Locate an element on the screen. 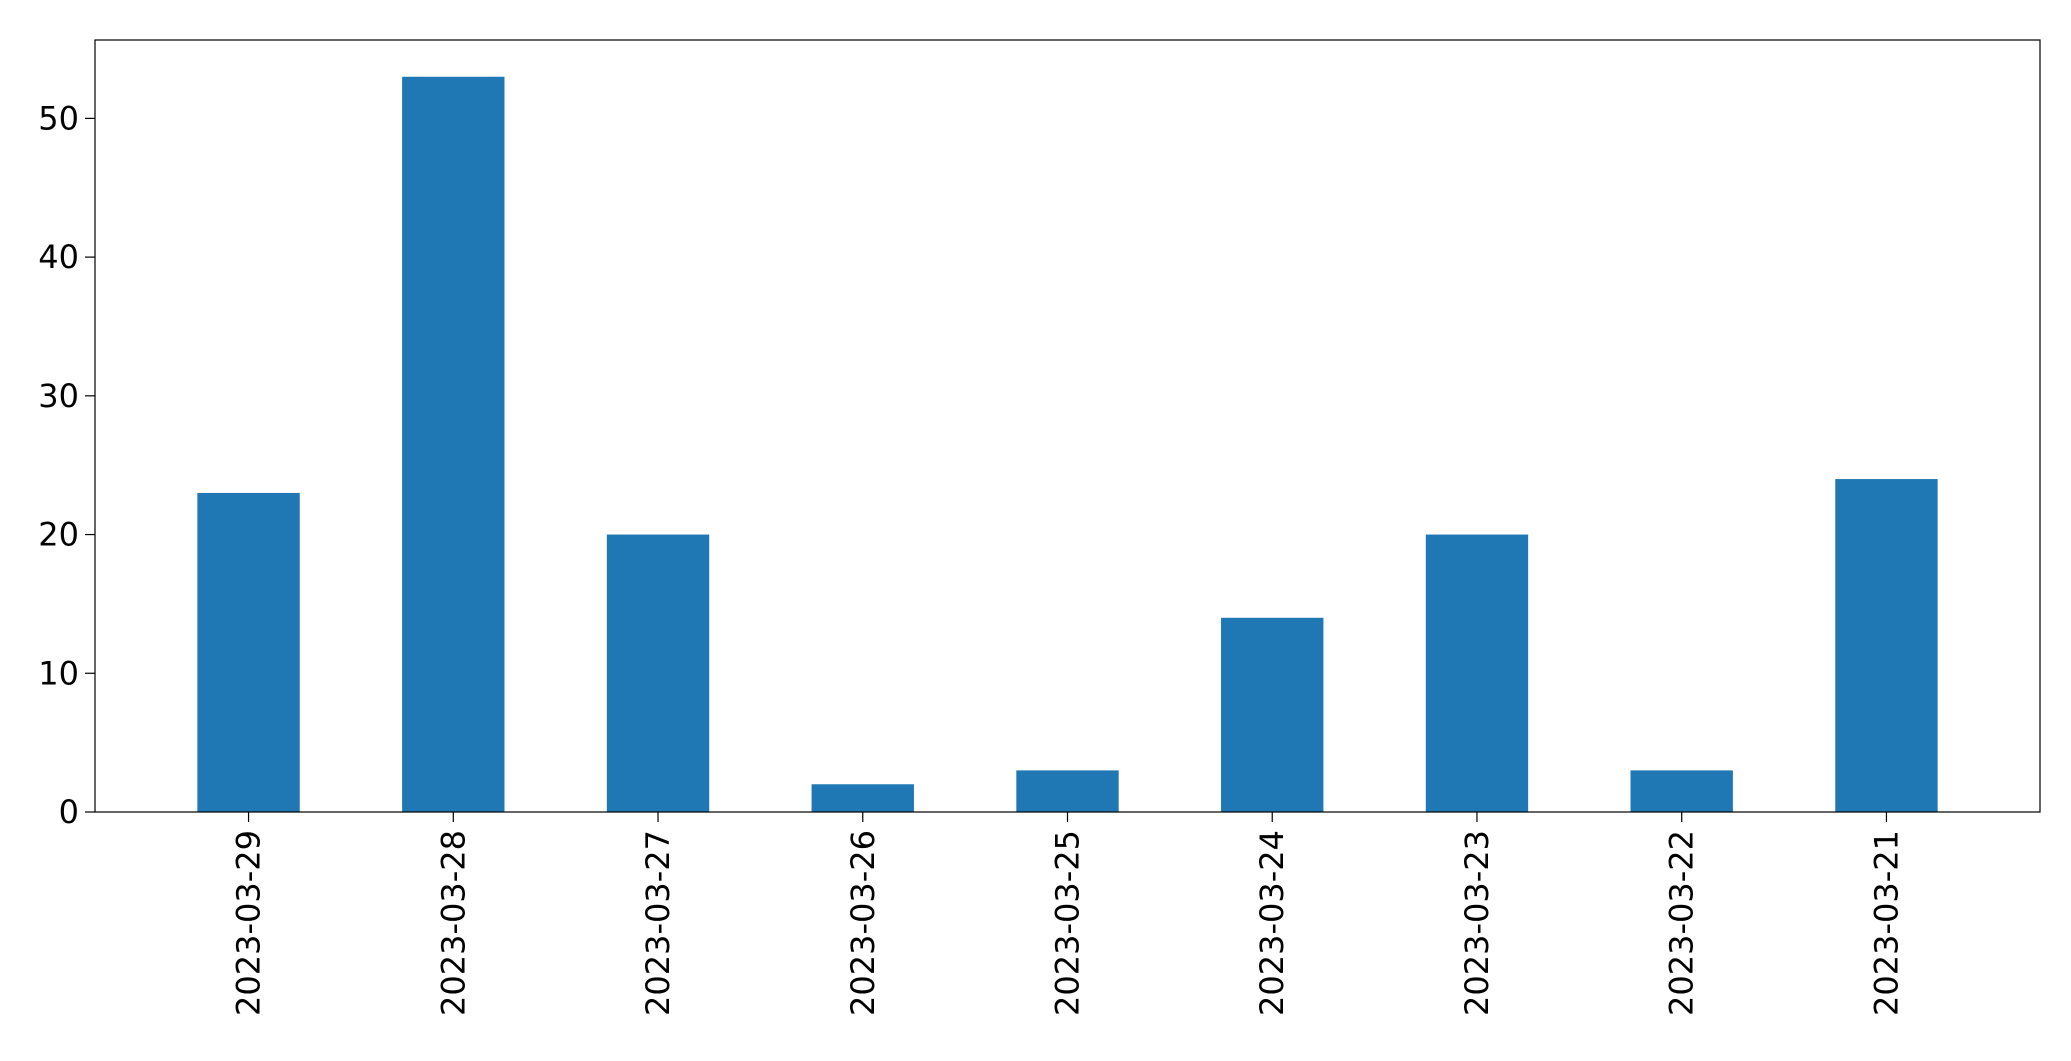  x-tick-label: 2023-03-29 is located at coordinates (249, 923).